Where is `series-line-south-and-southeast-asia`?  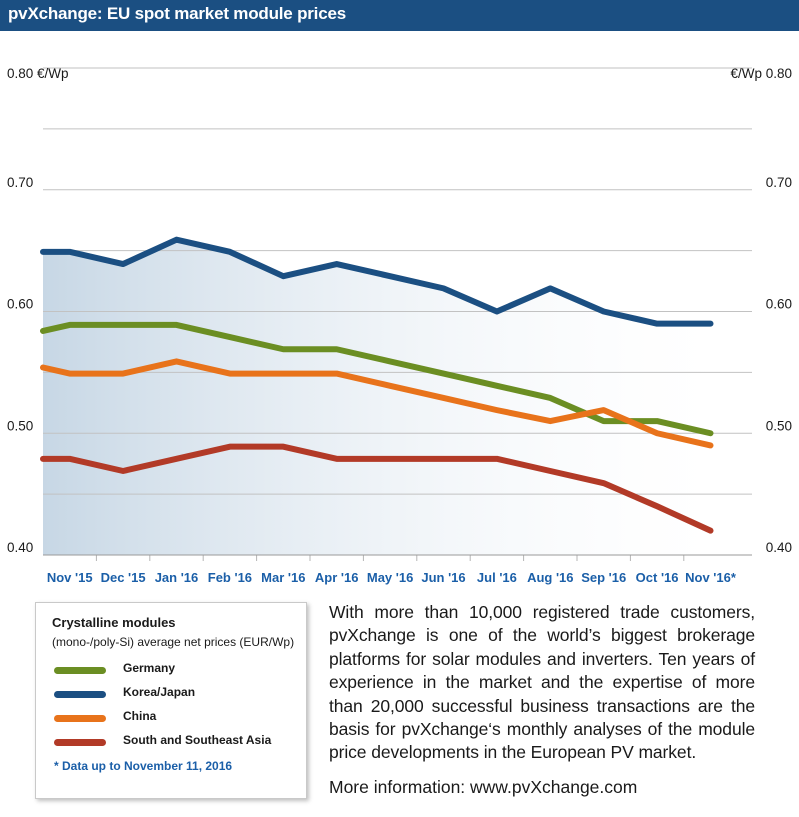
series-line-south-and-southeast-asia is located at coordinates (377, 488).